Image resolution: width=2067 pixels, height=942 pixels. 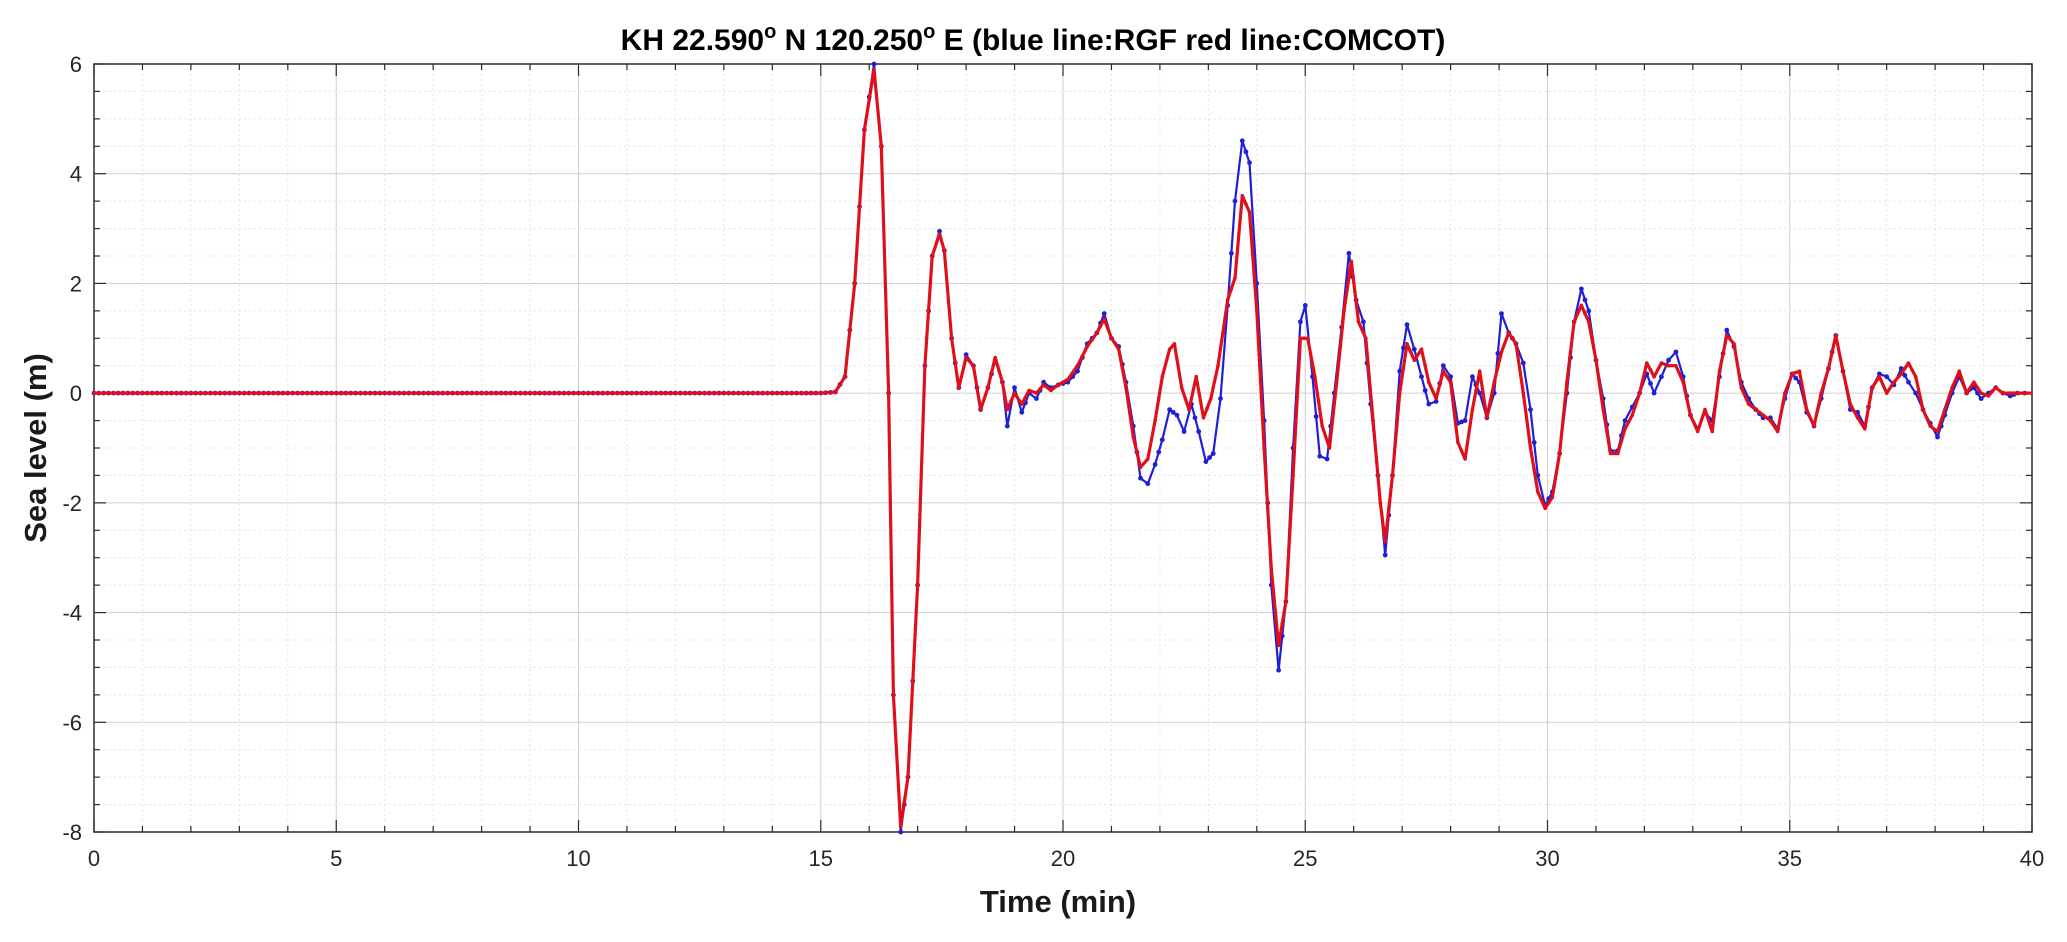 I want to click on y-tick-label: -8, so click(x=72, y=832).